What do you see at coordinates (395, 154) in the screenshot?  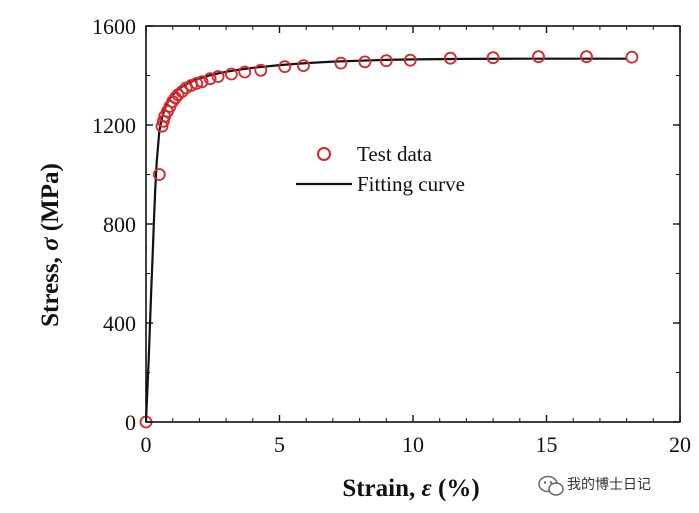 I see `legend-label-test-data: Test data` at bounding box center [395, 154].